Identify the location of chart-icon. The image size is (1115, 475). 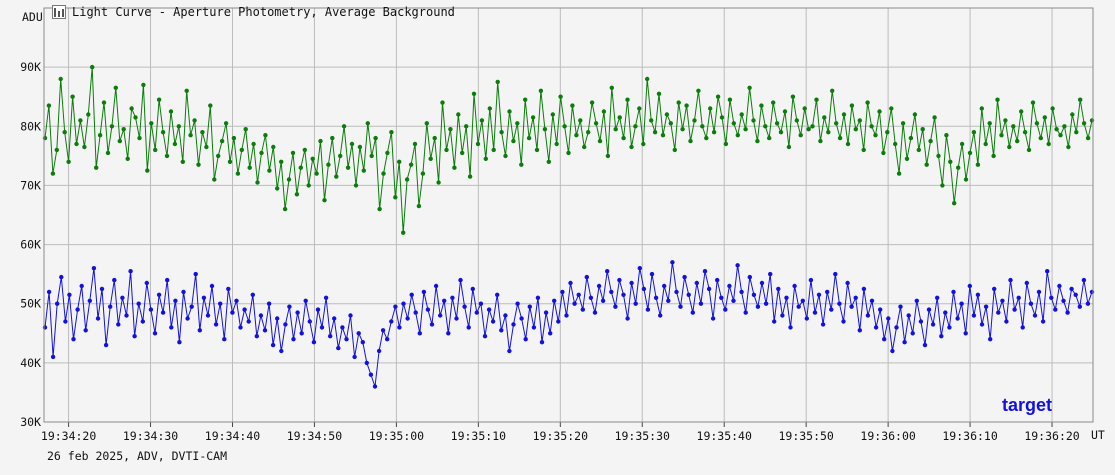
(59, 12).